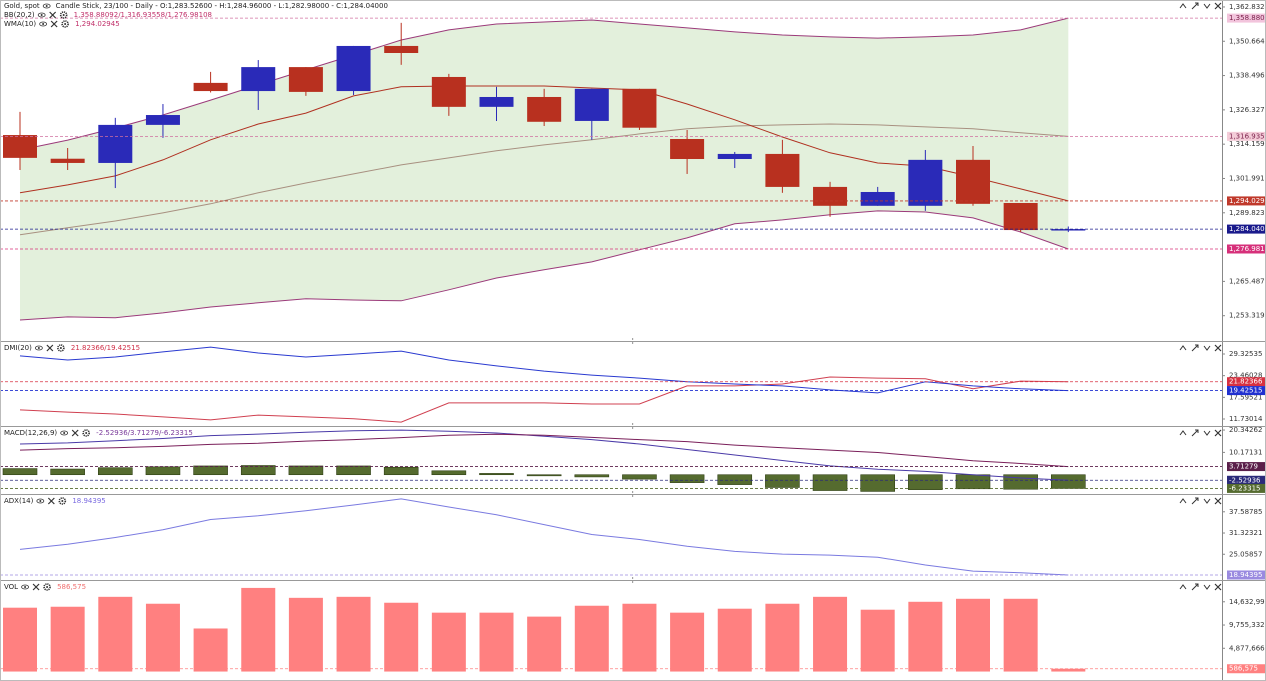  Describe the element at coordinates (1247, 602) in the screenshot. I see `y-tick-label: 14,632,999` at that location.